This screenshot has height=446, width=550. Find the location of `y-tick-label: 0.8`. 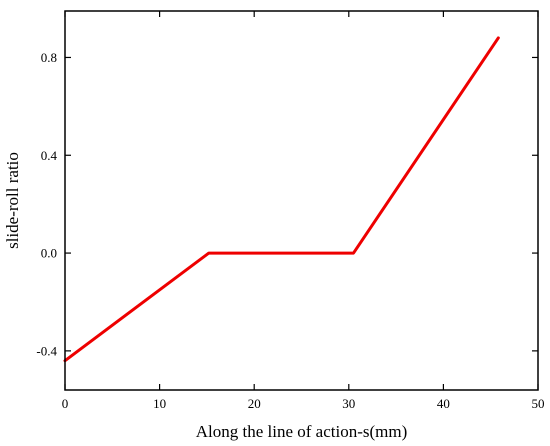

y-tick-label: 0.8 is located at coordinates (49, 57).